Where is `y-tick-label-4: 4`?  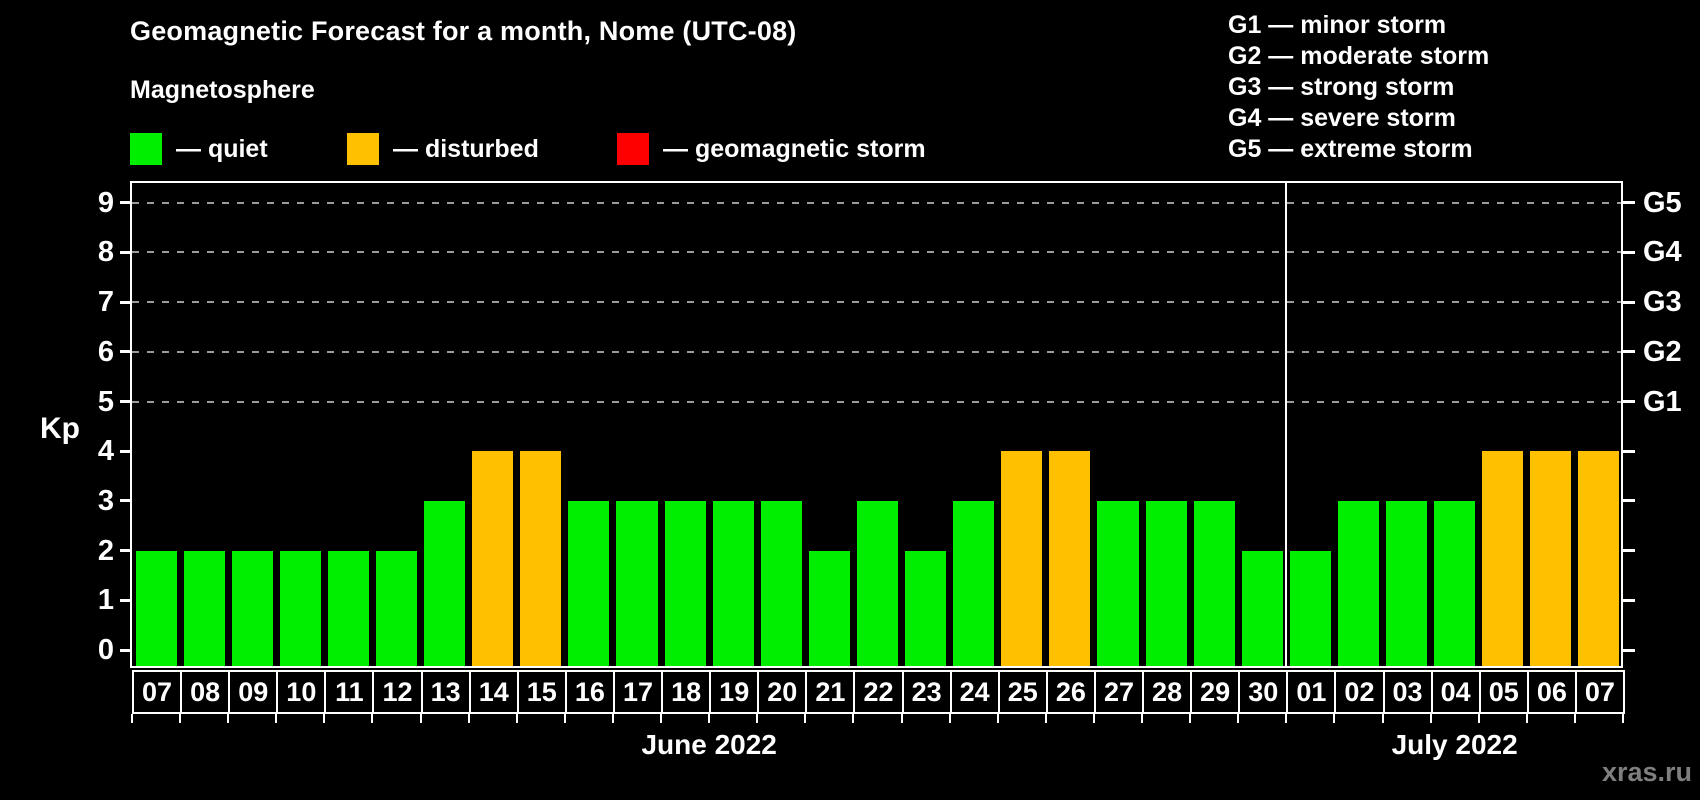 y-tick-label-4: 4 is located at coordinates (105, 451).